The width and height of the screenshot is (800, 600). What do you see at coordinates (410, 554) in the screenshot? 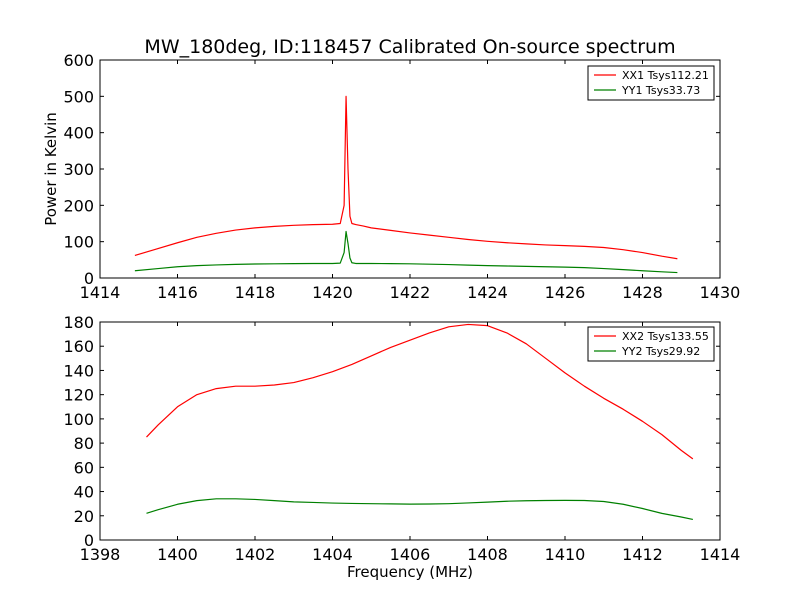
I see `x-tick-label: 1406` at bounding box center [410, 554].